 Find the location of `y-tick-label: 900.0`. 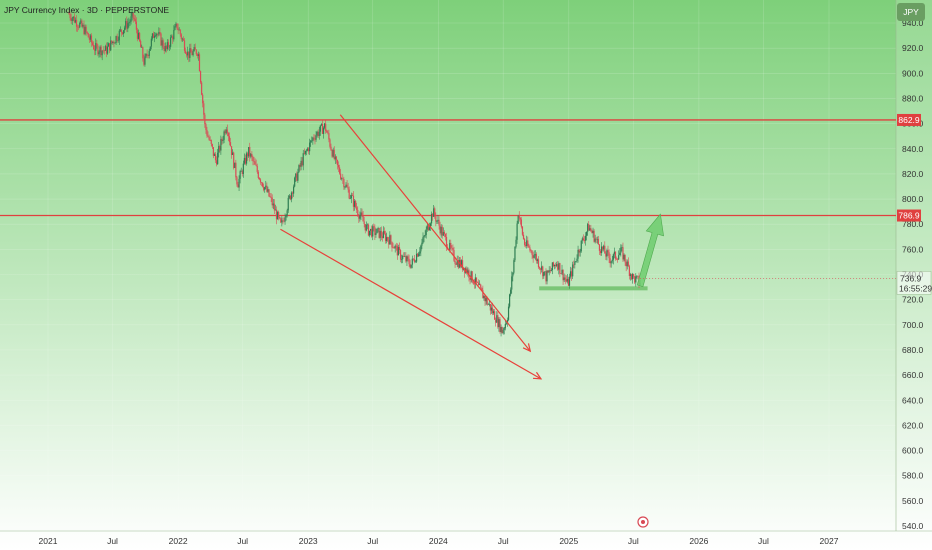

y-tick-label: 900.0 is located at coordinates (913, 73).